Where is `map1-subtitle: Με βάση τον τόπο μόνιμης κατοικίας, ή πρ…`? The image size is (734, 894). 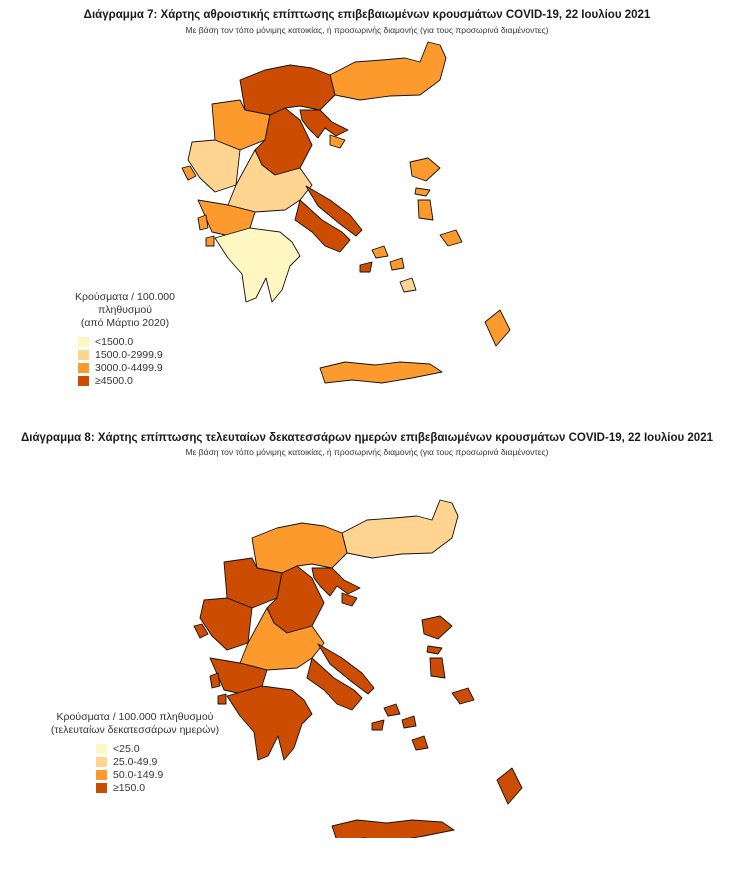
map1-subtitle: Με βάση τον τόπο μόνιμης κατοικίας, ή πρ… is located at coordinates (367, 30).